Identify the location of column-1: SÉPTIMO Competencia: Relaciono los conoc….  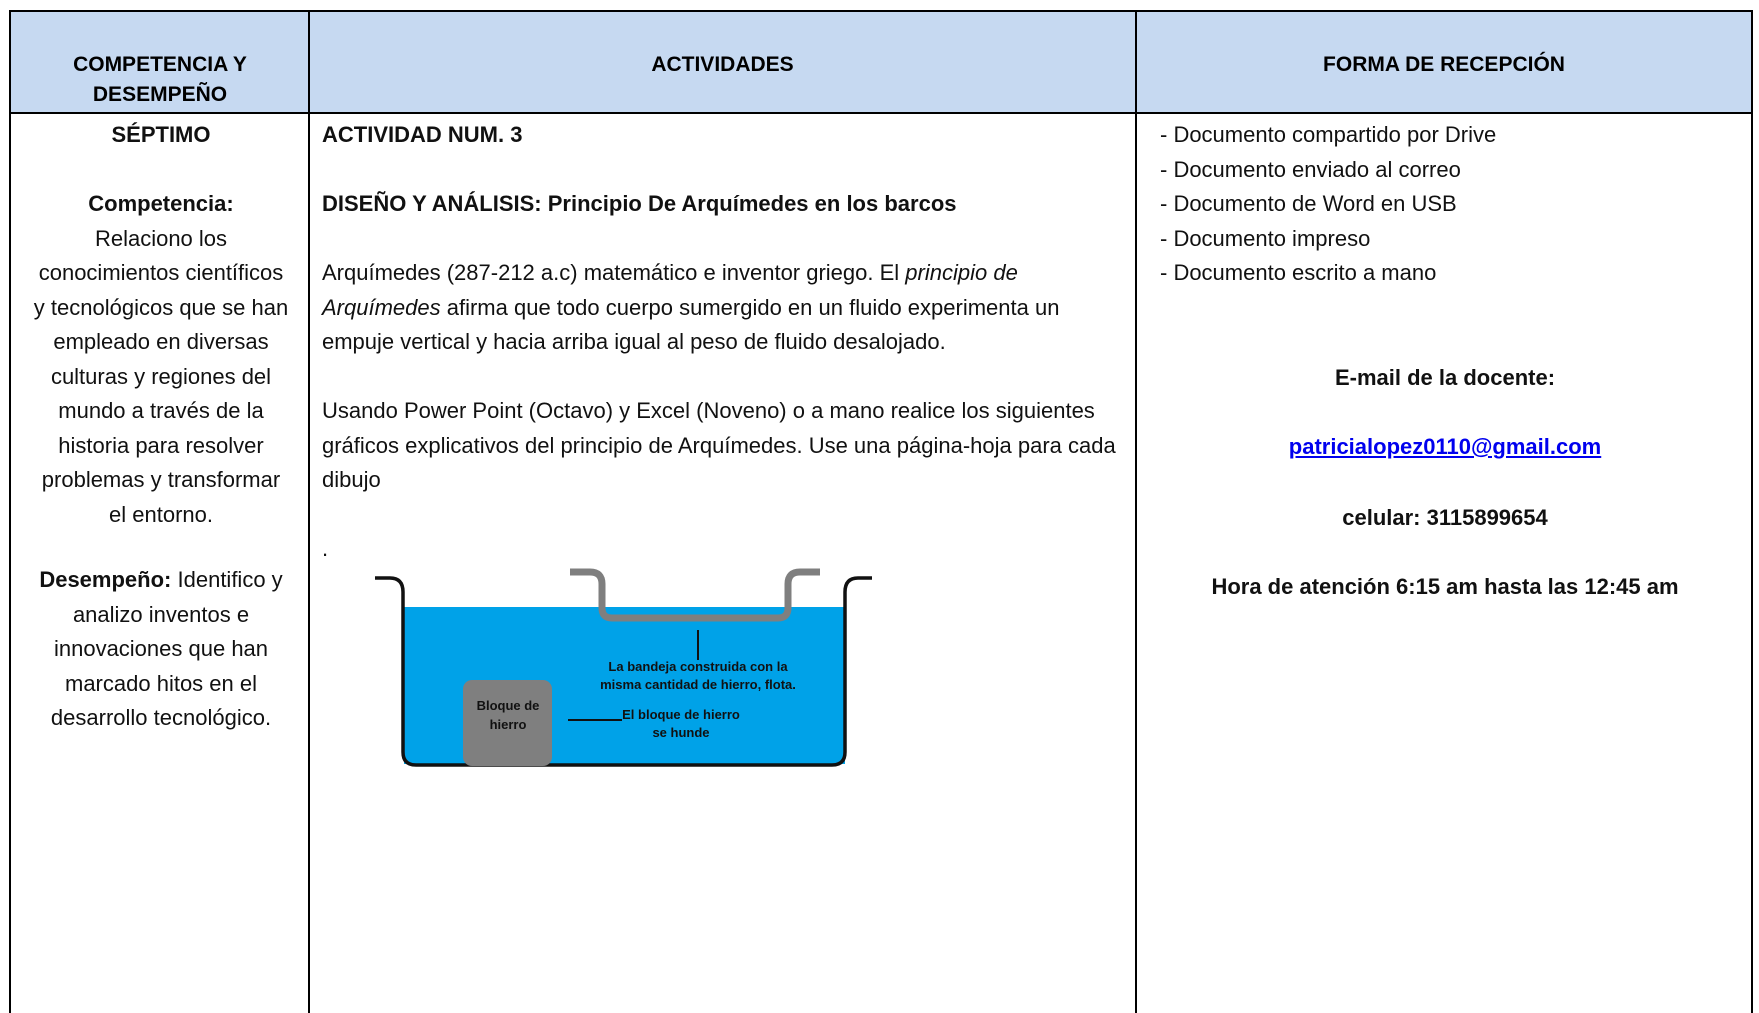
(161, 427).